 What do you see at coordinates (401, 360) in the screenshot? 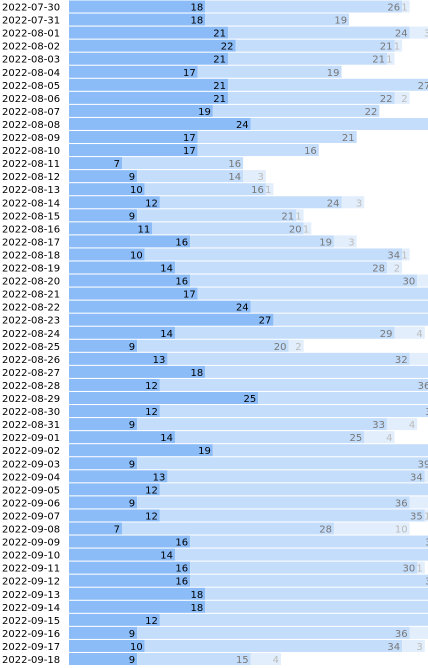
I see `value-label-2: 32` at bounding box center [401, 360].